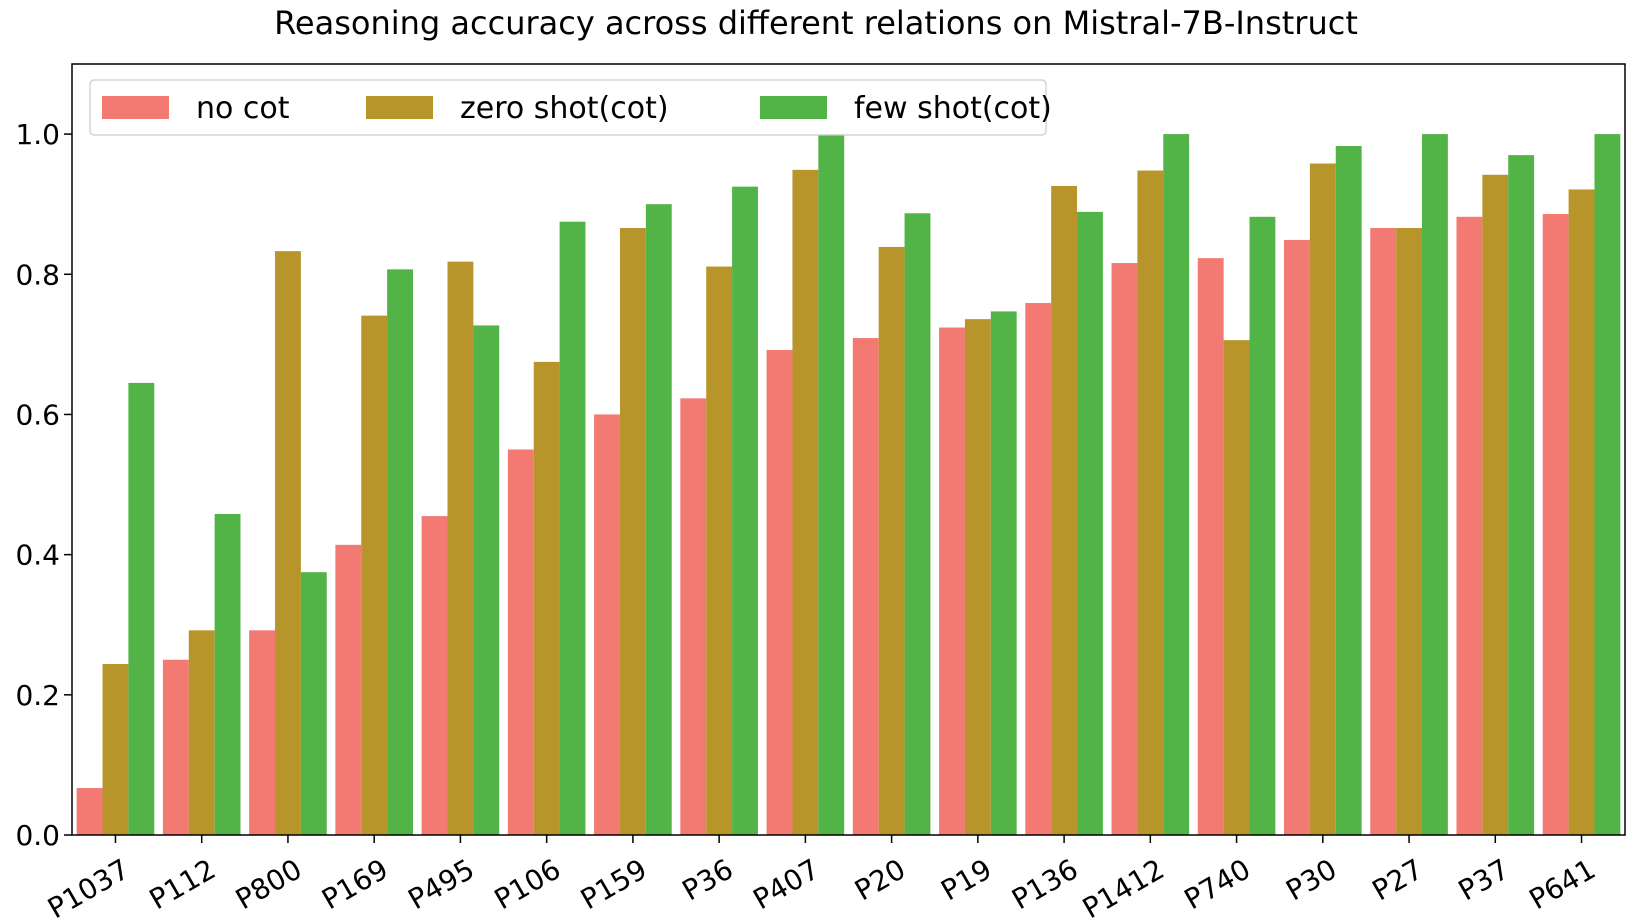 This screenshot has height=921, width=1633. I want to click on bar-no-cot-p800, so click(262, 732).